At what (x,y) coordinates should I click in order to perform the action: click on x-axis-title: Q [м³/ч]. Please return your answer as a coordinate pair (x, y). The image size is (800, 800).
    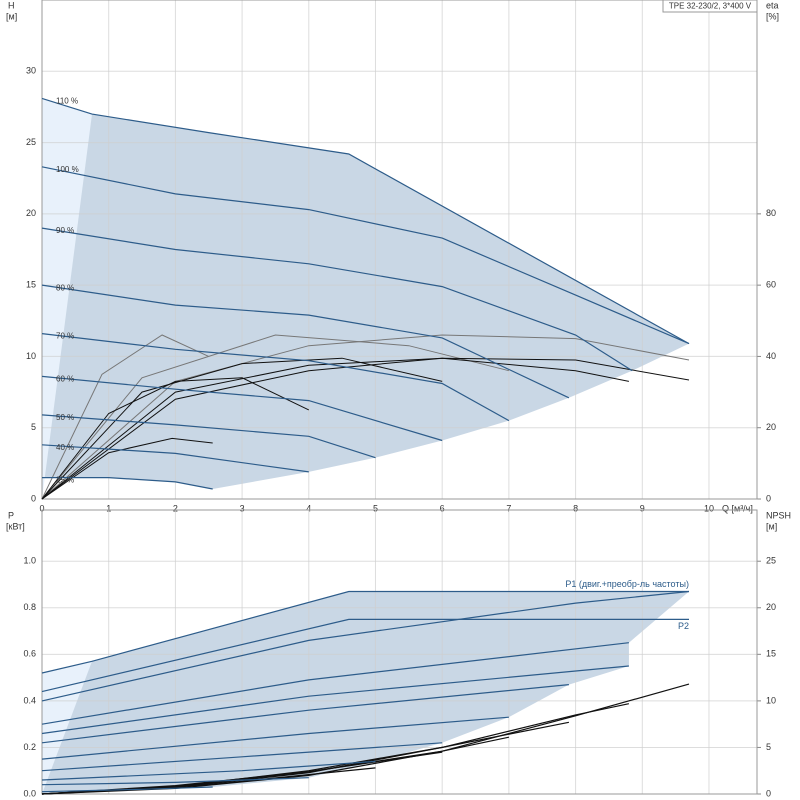
    Looking at the image, I should click on (737, 508).